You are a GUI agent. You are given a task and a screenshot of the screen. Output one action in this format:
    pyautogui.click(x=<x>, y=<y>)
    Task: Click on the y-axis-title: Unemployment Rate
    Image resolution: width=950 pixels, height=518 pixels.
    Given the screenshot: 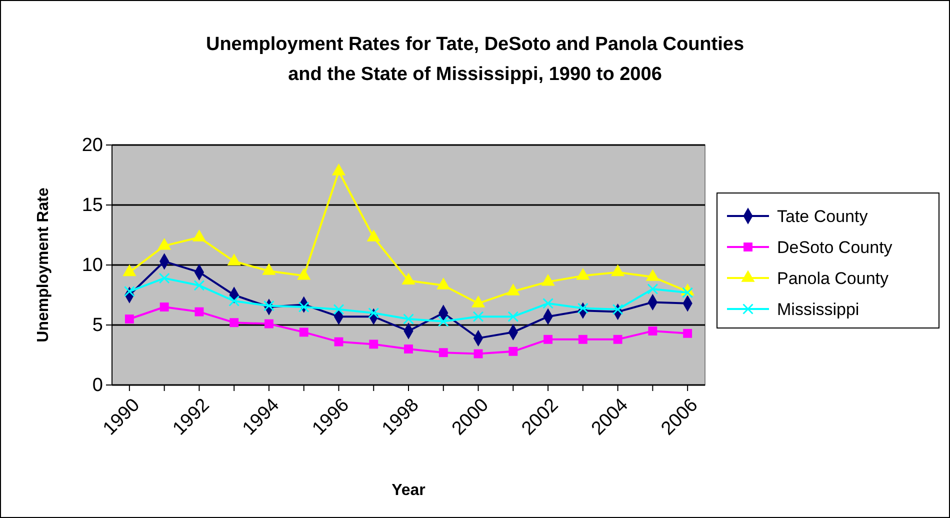 What is the action you would take?
    pyautogui.click(x=43, y=265)
    